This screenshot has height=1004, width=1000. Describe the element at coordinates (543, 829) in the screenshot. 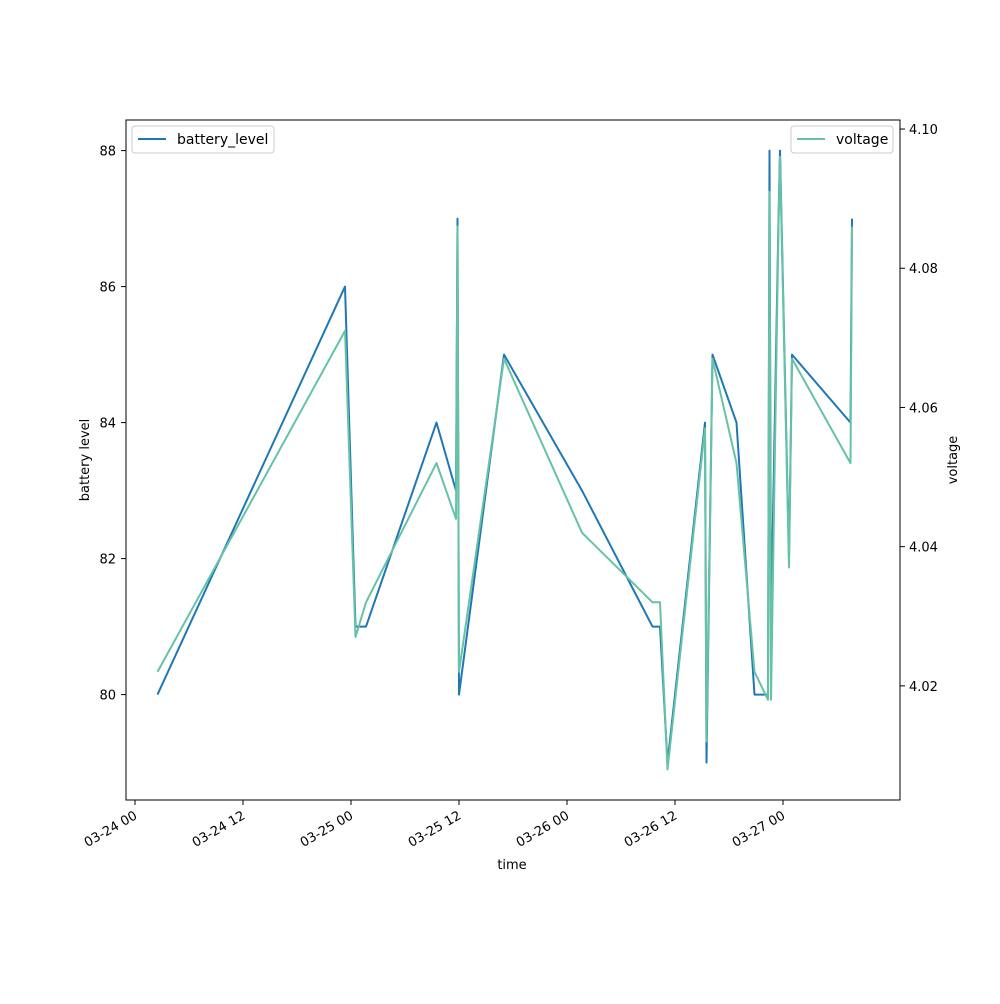

I see `x-tick-label: 03-26 00` at that location.